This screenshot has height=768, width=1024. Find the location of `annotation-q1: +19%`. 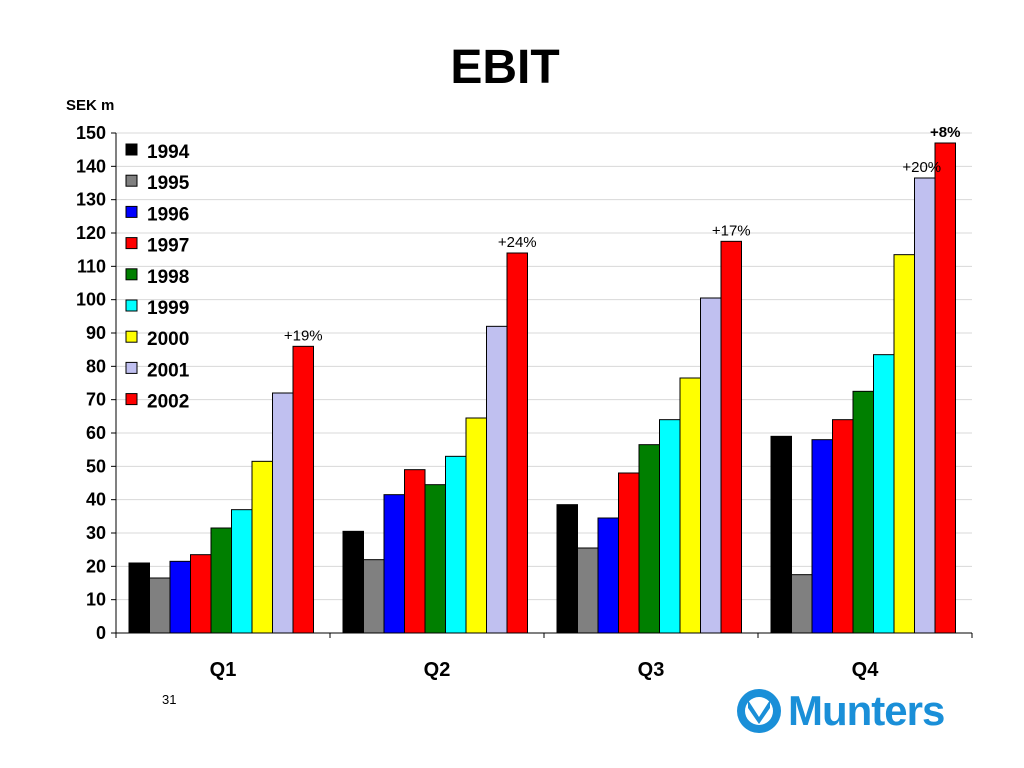

annotation-q1: +19% is located at coordinates (303, 335).